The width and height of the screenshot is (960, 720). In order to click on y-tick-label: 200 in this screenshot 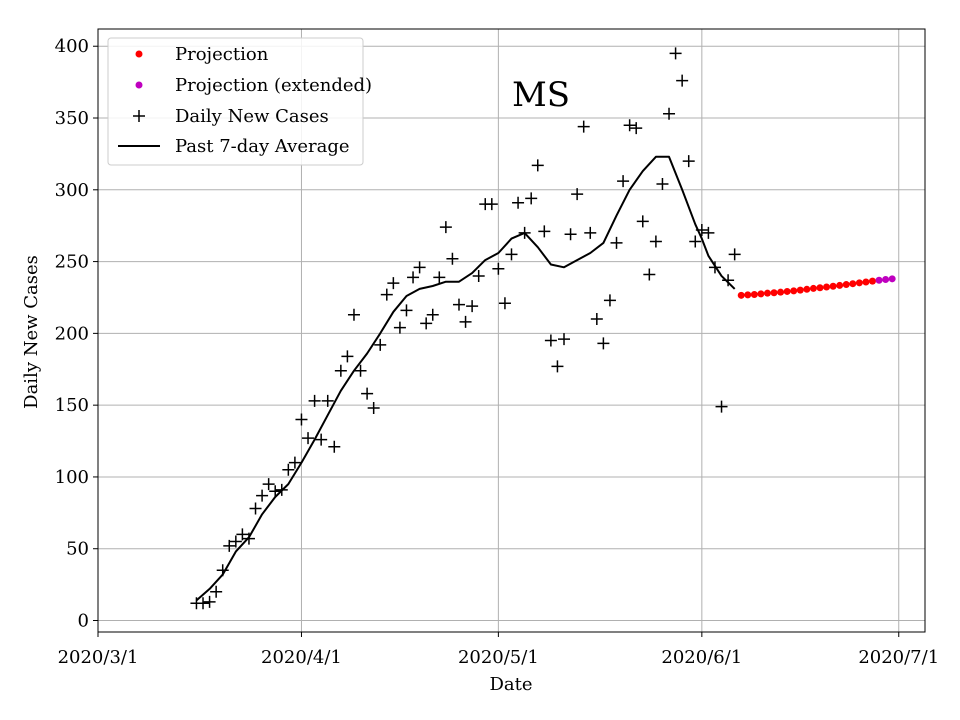, I will do `click(72, 333)`.